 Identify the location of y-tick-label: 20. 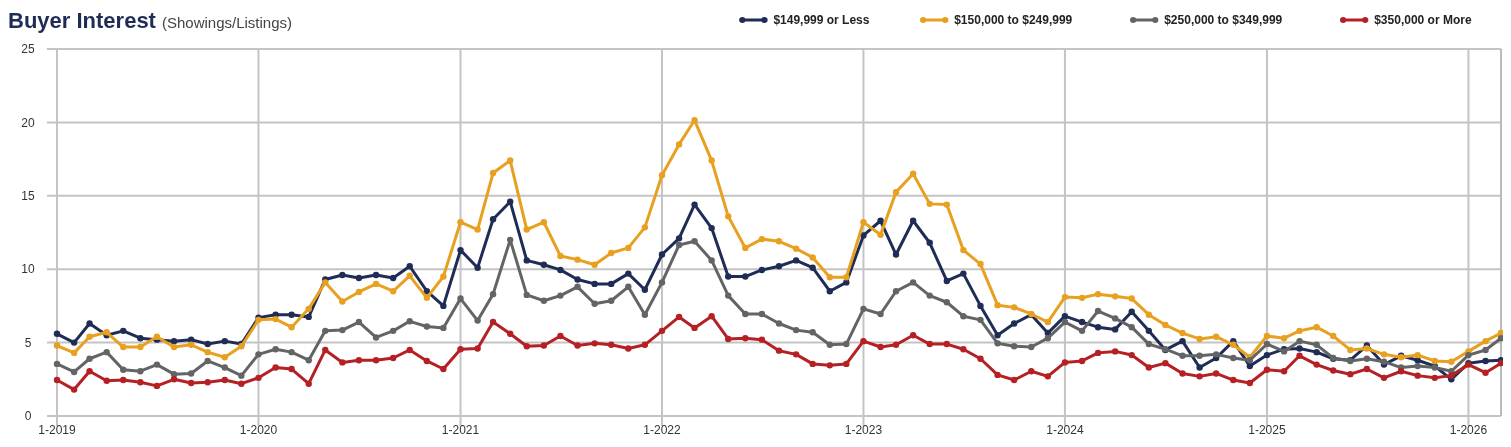
(28, 122).